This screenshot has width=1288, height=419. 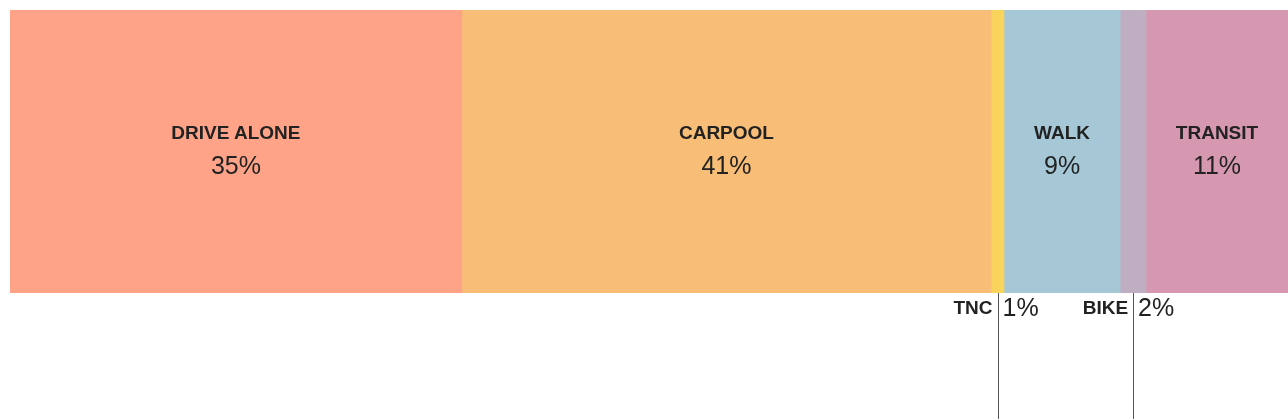 I want to click on series-label: TNC, so click(x=973, y=308).